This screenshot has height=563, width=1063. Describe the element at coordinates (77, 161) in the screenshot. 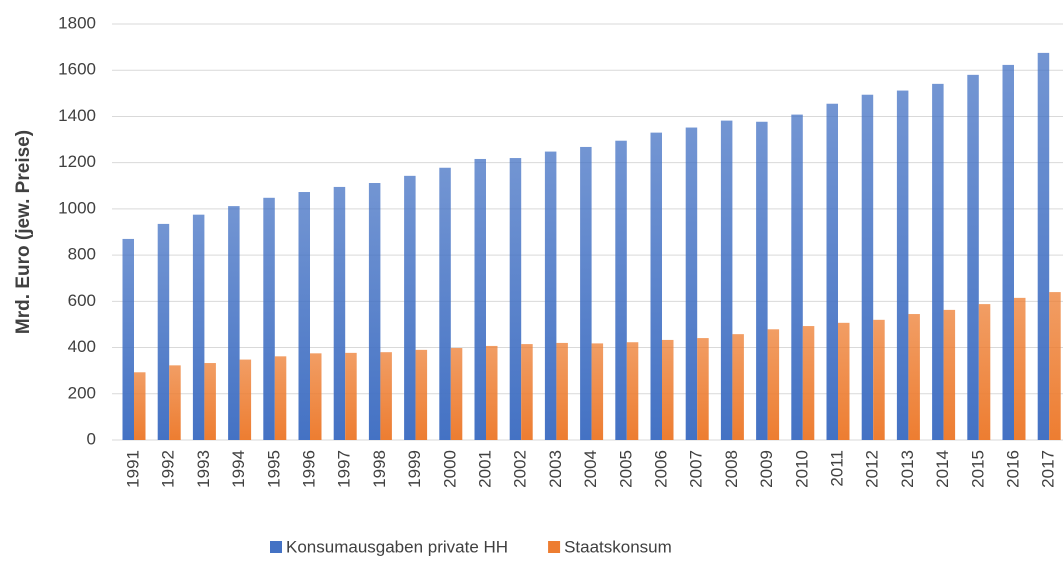

I see `y-tick-label: 1200` at that location.